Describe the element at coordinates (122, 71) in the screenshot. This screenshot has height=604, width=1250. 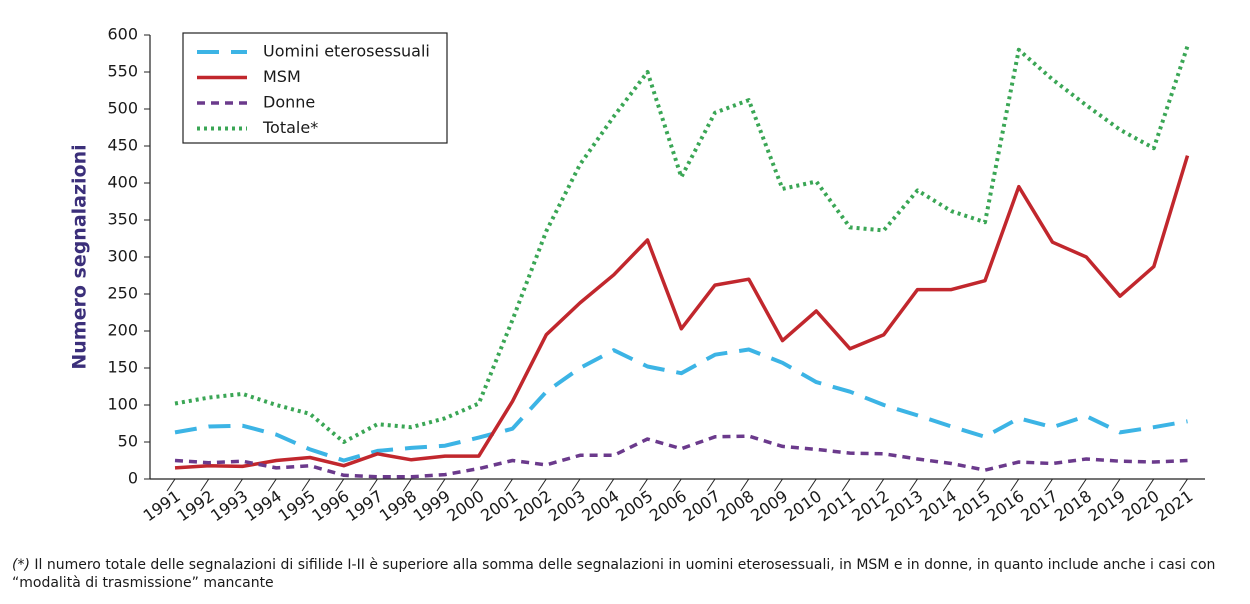
I see `y-tick-label: 550` at that location.